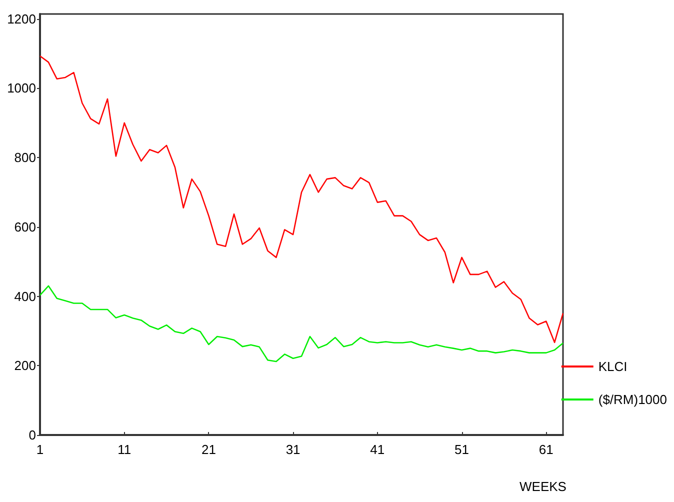 The width and height of the screenshot is (674, 502). What do you see at coordinates (546, 449) in the screenshot?
I see `x-tick-label: 61` at bounding box center [546, 449].